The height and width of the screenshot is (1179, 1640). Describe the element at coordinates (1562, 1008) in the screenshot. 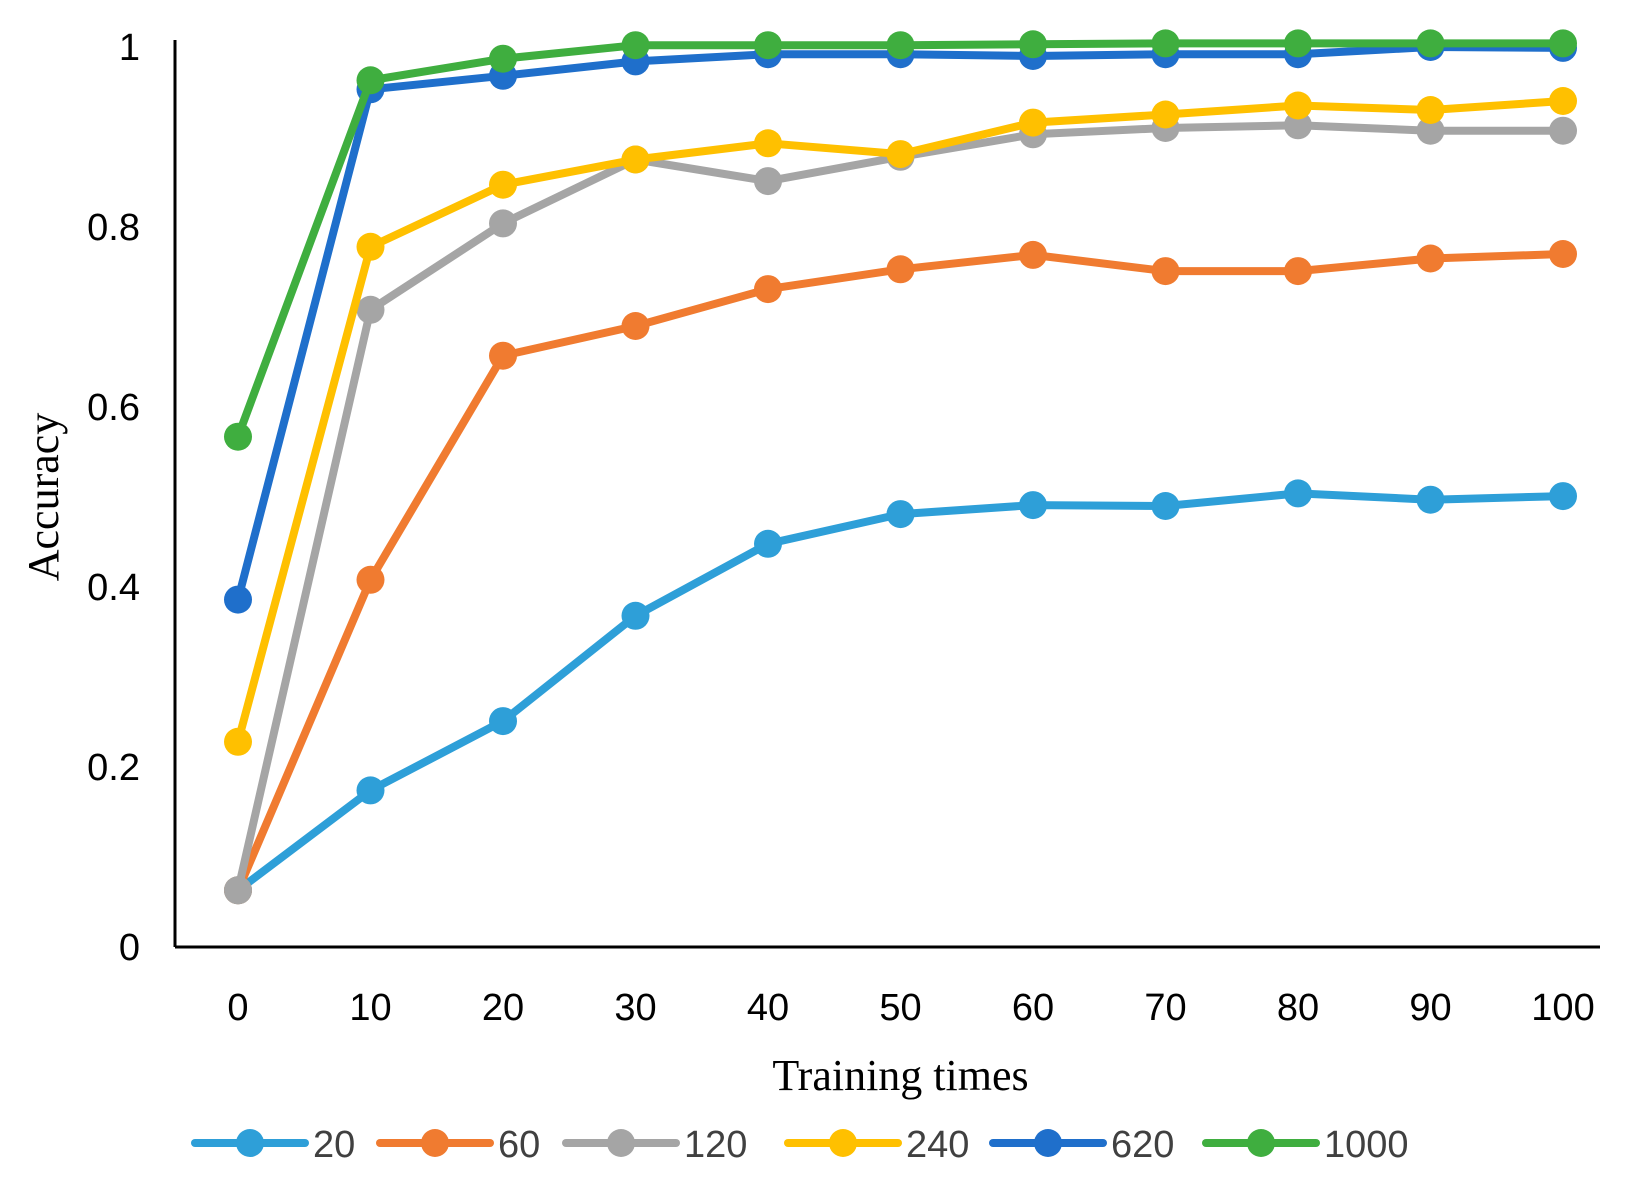

I see `x-tick-label: 100` at that location.